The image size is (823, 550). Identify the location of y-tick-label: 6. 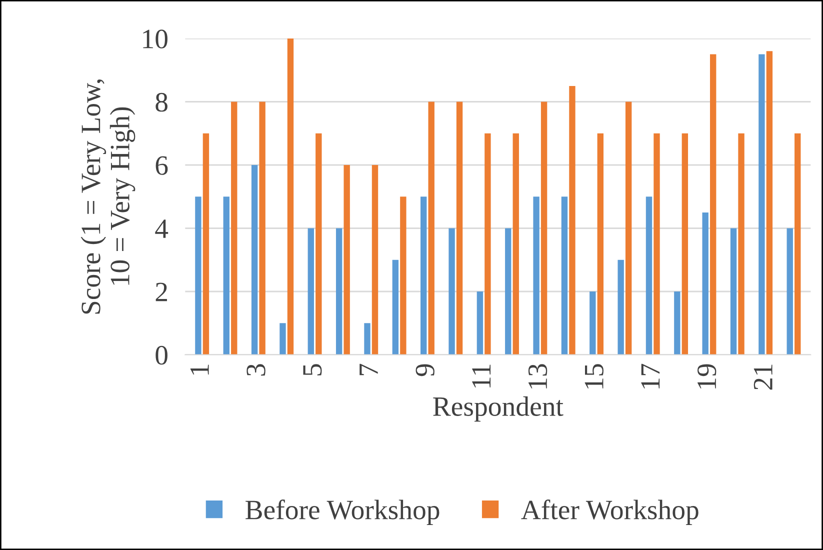
(162, 165).